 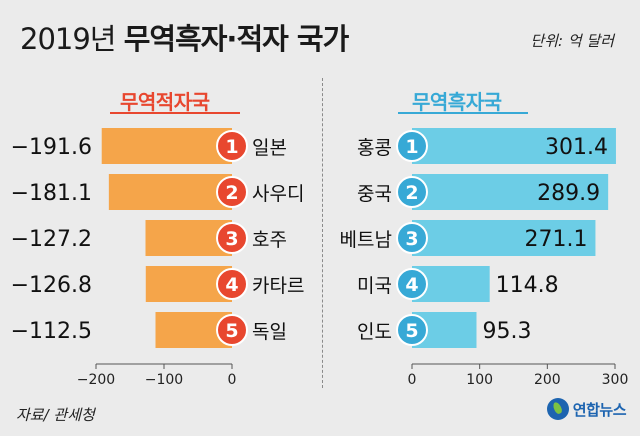 What do you see at coordinates (278, 194) in the screenshot?
I see `deficit-country-label-2: 사우디` at bounding box center [278, 194].